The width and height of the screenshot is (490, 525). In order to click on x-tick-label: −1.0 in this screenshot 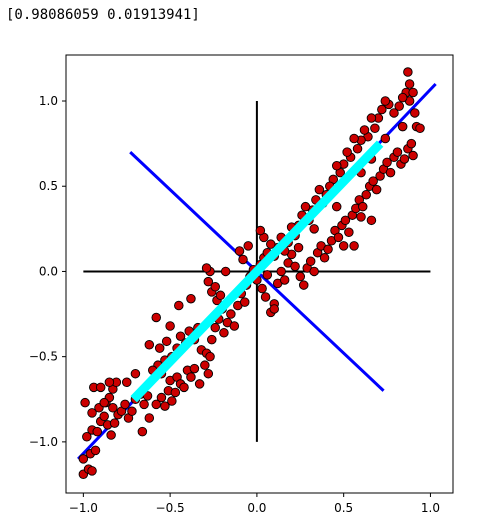, I will do `click(83, 508)`.